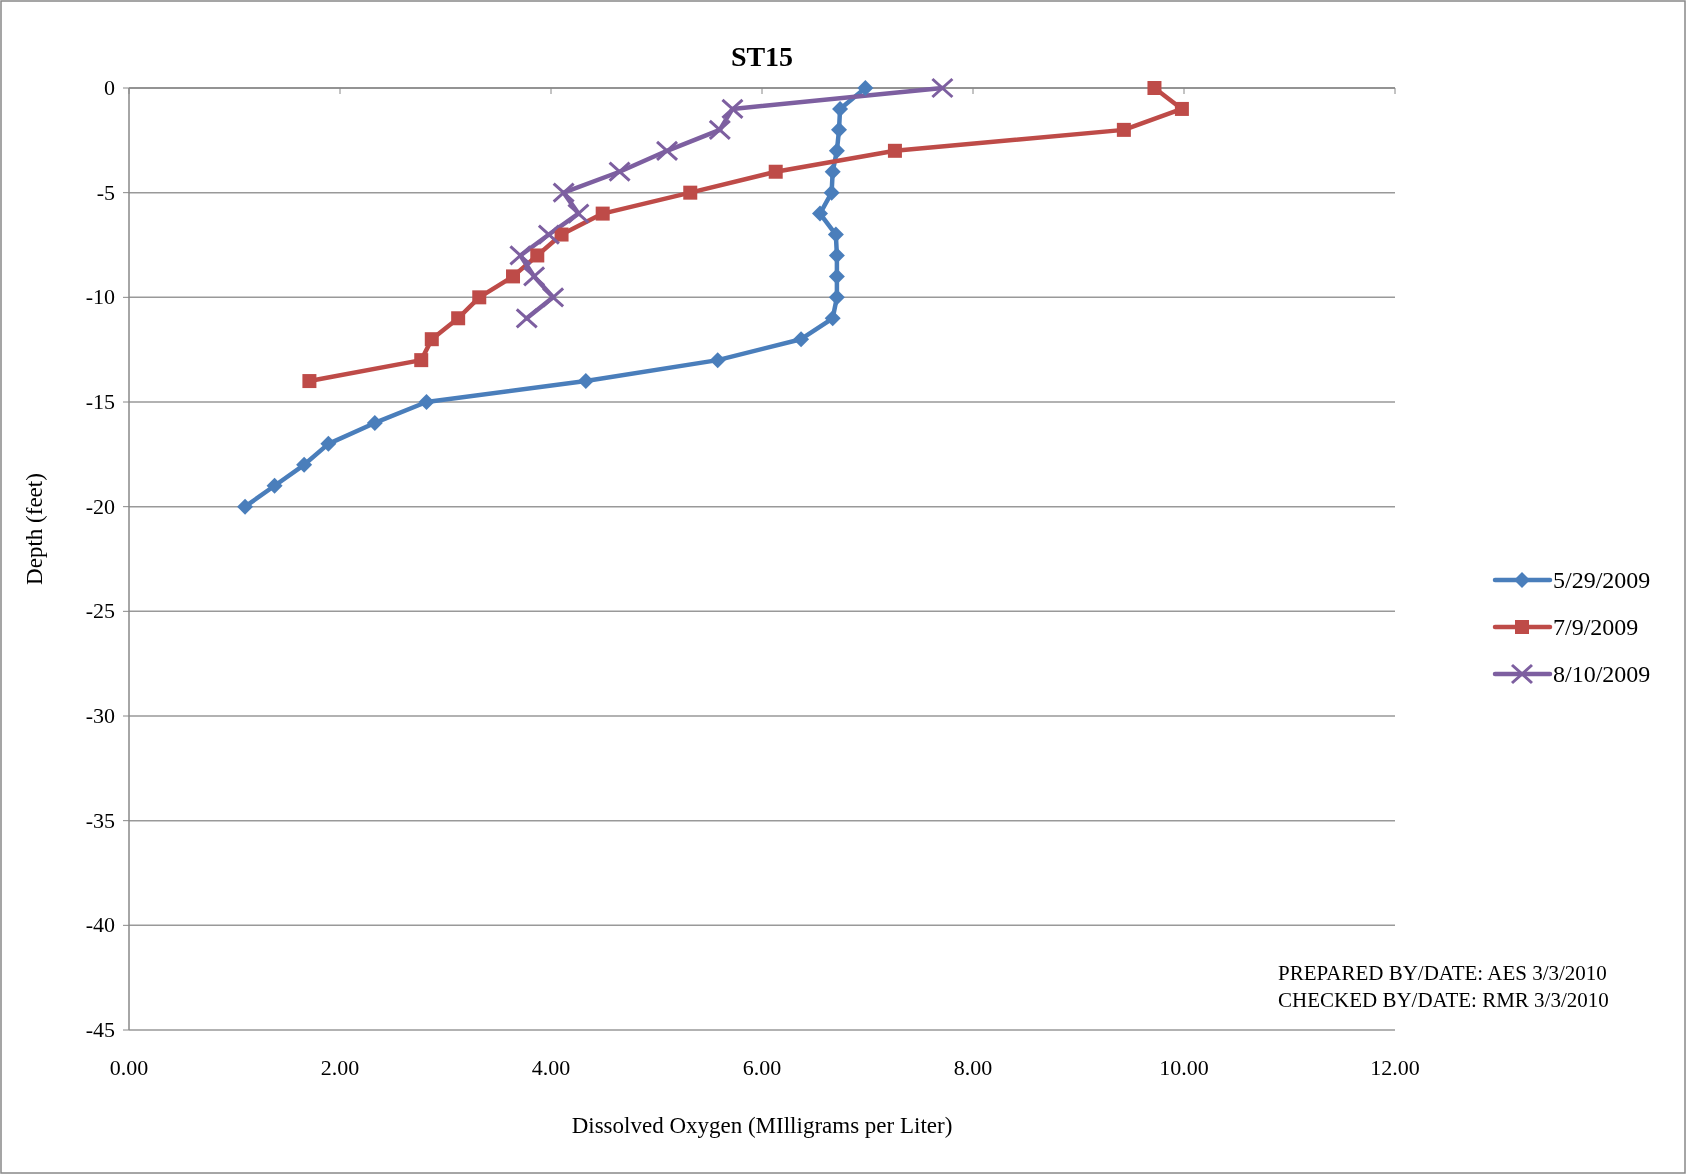 The image size is (1686, 1174). What do you see at coordinates (1442, 973) in the screenshot?
I see `annotation: PREPARED BY/DATE: AES 3/3/2010` at bounding box center [1442, 973].